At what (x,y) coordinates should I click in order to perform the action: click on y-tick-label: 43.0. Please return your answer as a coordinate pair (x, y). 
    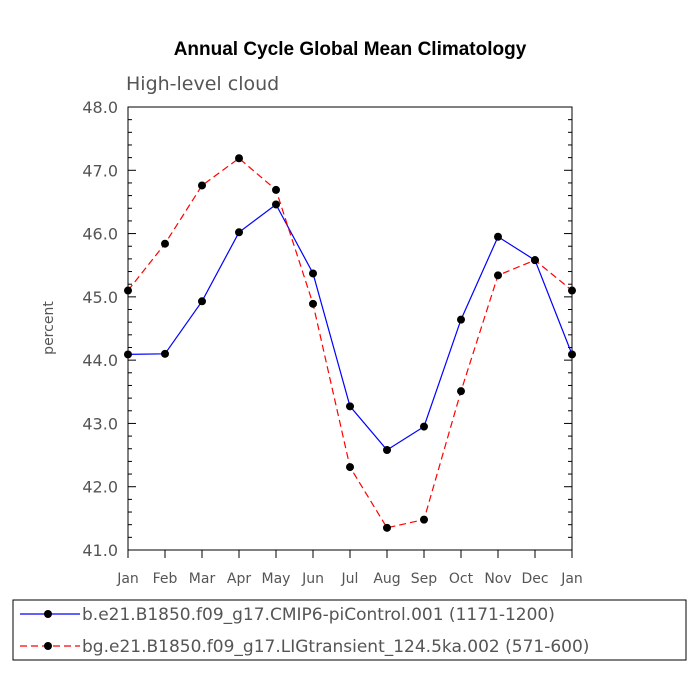
    Looking at the image, I should click on (100, 423).